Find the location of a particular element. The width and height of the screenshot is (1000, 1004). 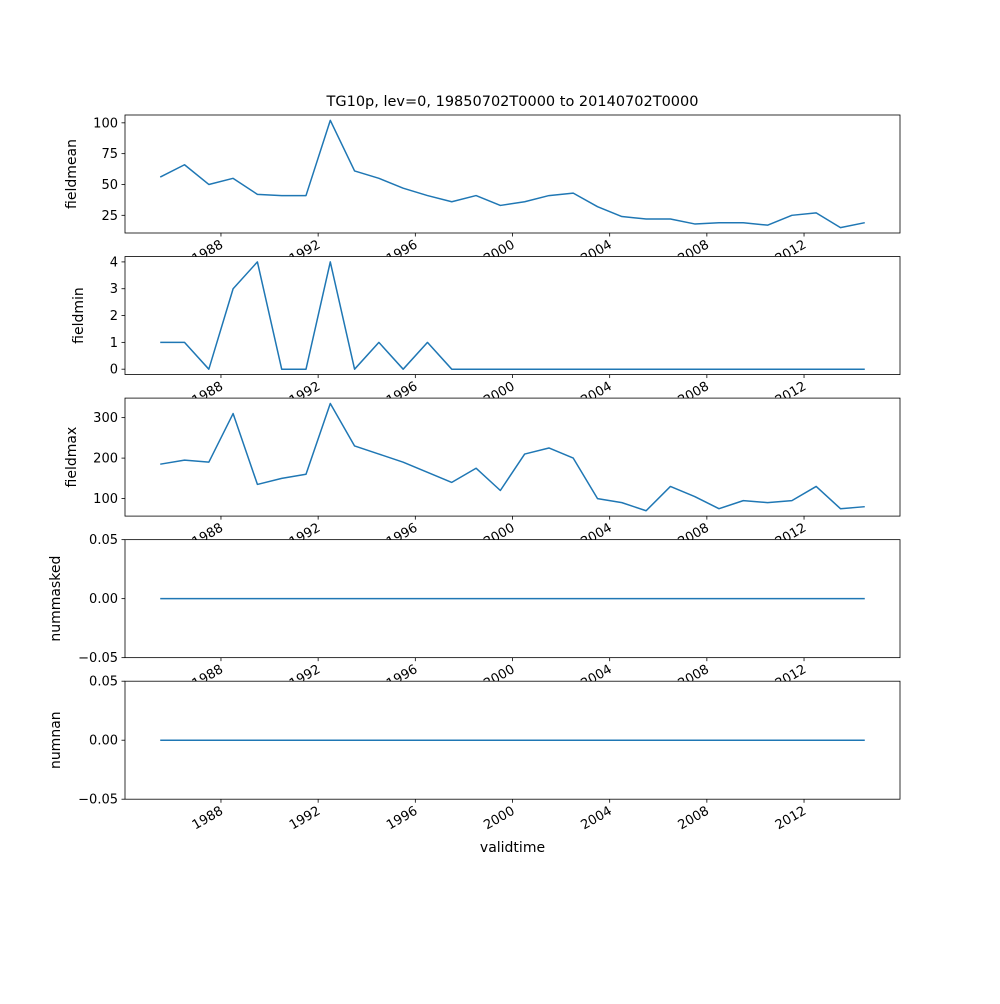

y-axis-label: fieldmax is located at coordinates (72, 457).